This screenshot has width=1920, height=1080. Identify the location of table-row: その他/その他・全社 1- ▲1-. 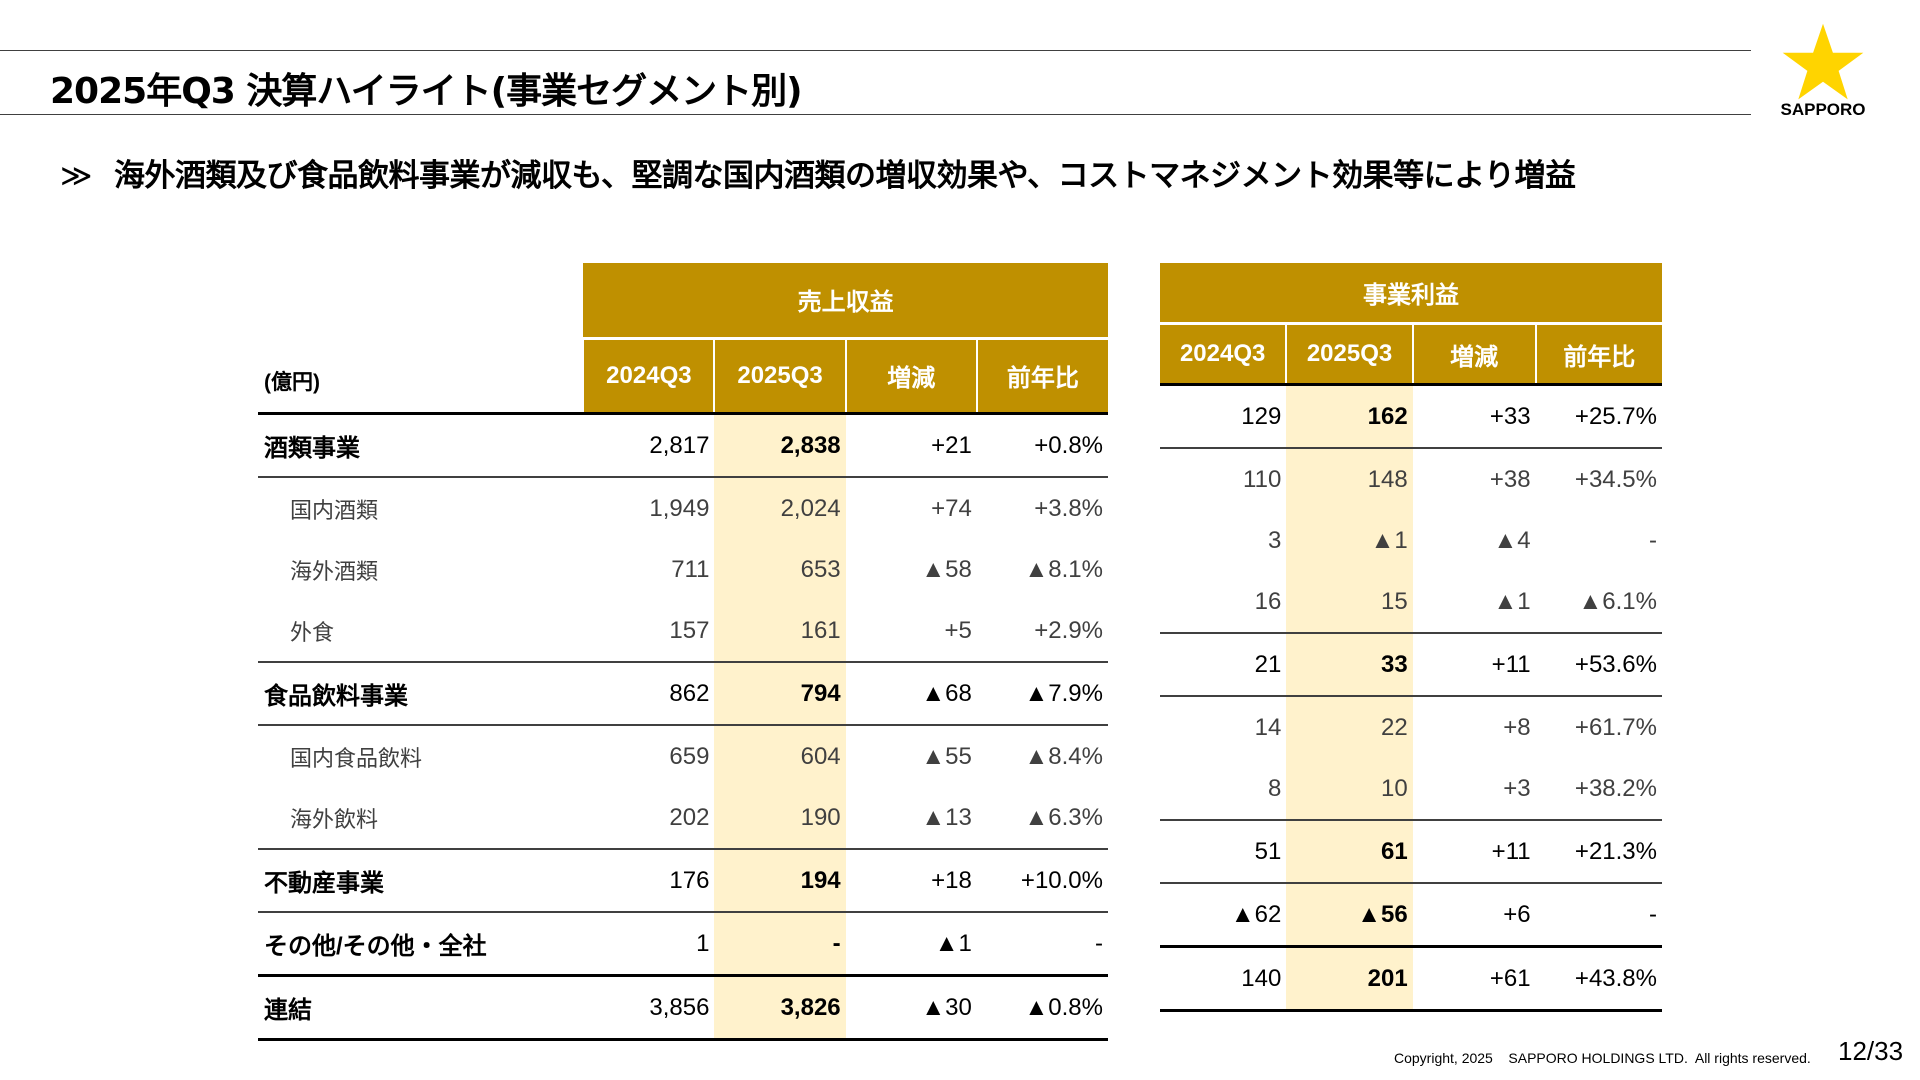
(683, 943).